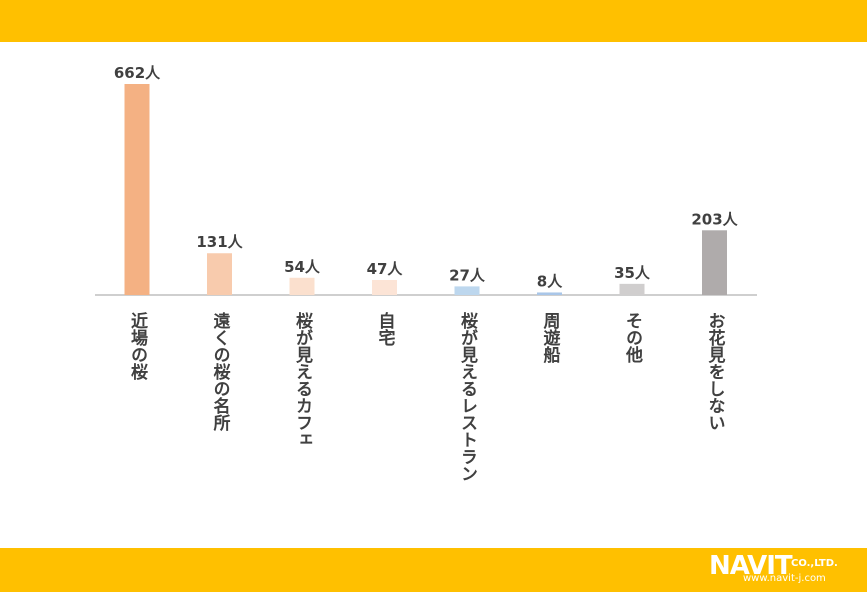 This screenshot has height=592, width=867. Describe the element at coordinates (714, 219) in the screenshot. I see `data-label-8: 203人` at that location.